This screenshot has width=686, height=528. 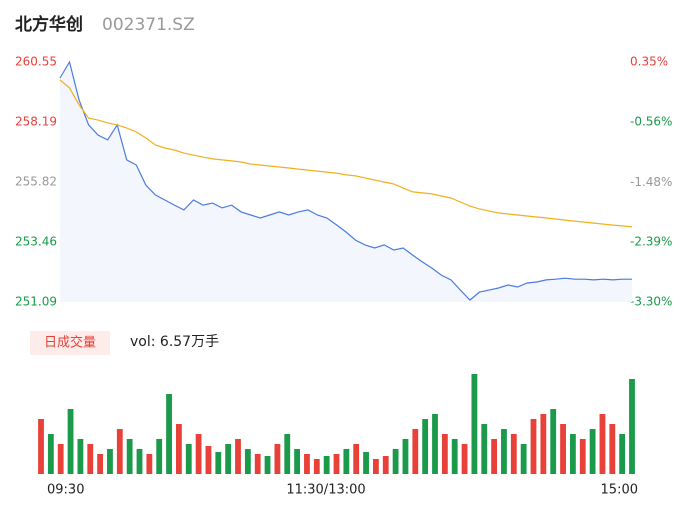 I want to click on y2-tick-label: -0.56%, so click(x=651, y=121).